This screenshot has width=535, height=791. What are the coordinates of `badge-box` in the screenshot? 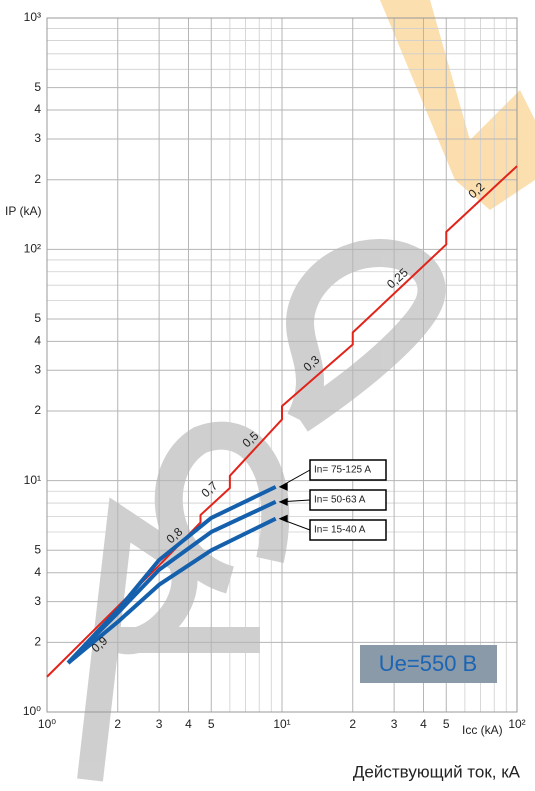 It's located at (428, 664).